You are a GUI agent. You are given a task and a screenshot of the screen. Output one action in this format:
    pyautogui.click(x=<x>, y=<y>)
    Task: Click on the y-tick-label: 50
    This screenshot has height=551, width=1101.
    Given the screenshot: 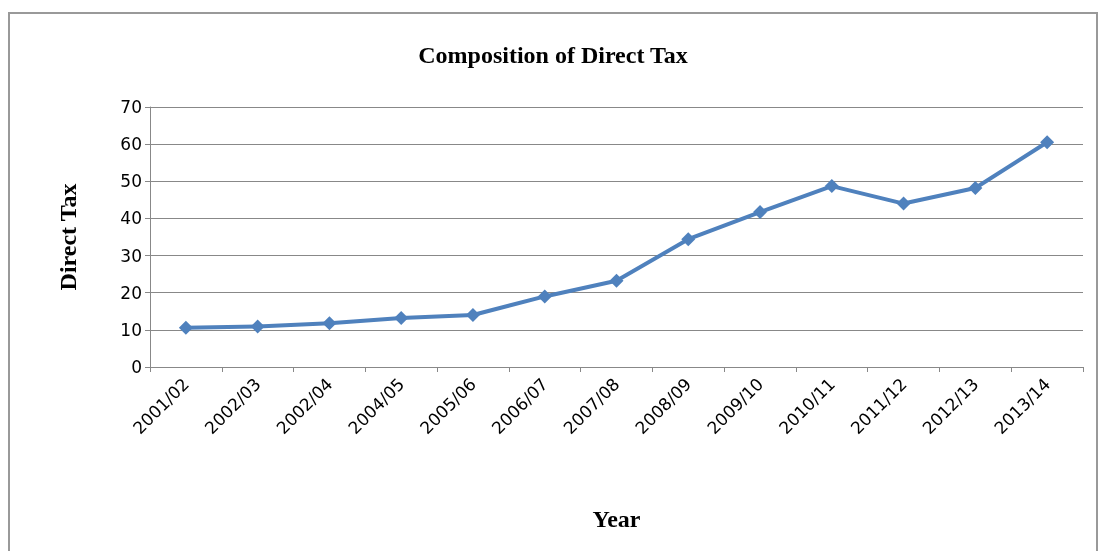 What is the action you would take?
    pyautogui.click(x=131, y=181)
    